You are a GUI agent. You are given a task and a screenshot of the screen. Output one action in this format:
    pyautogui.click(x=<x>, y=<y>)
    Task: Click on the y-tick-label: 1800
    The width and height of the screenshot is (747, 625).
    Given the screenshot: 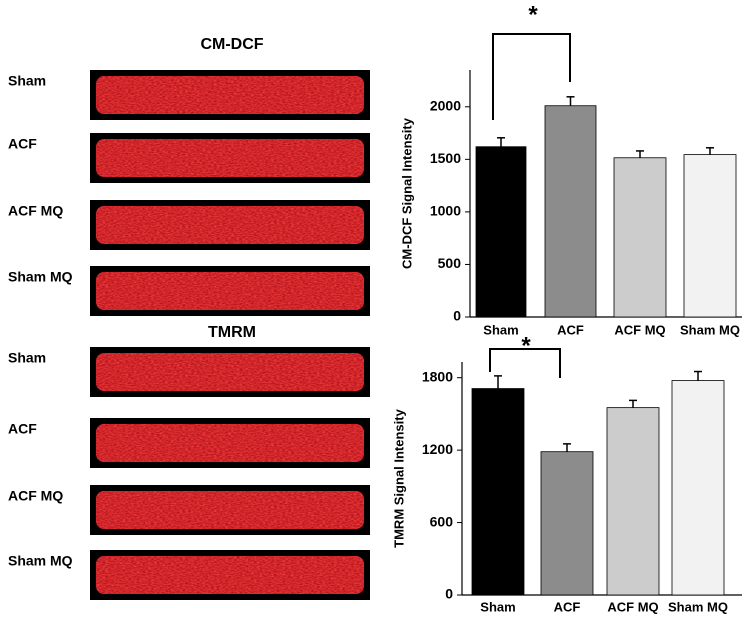 What is the action you would take?
    pyautogui.click(x=437, y=376)
    